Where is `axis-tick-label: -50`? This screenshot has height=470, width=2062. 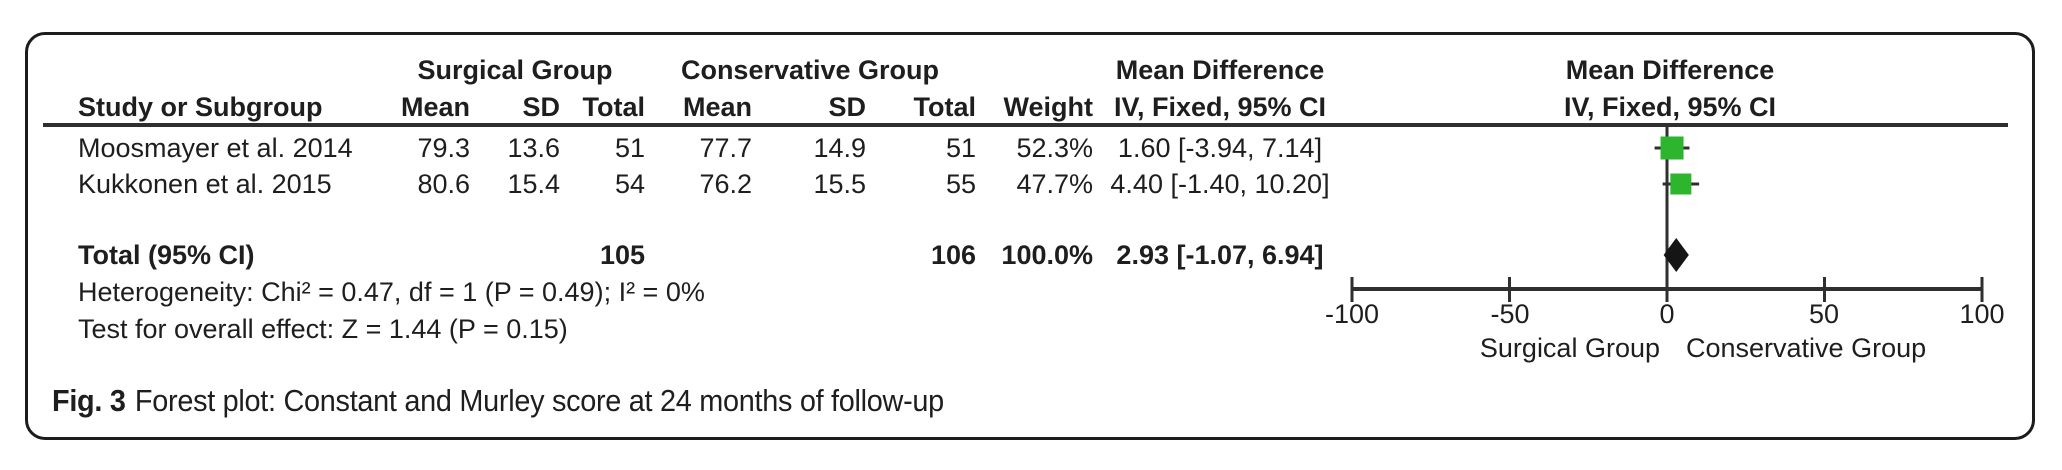 axis-tick-label: -50 is located at coordinates (1510, 314).